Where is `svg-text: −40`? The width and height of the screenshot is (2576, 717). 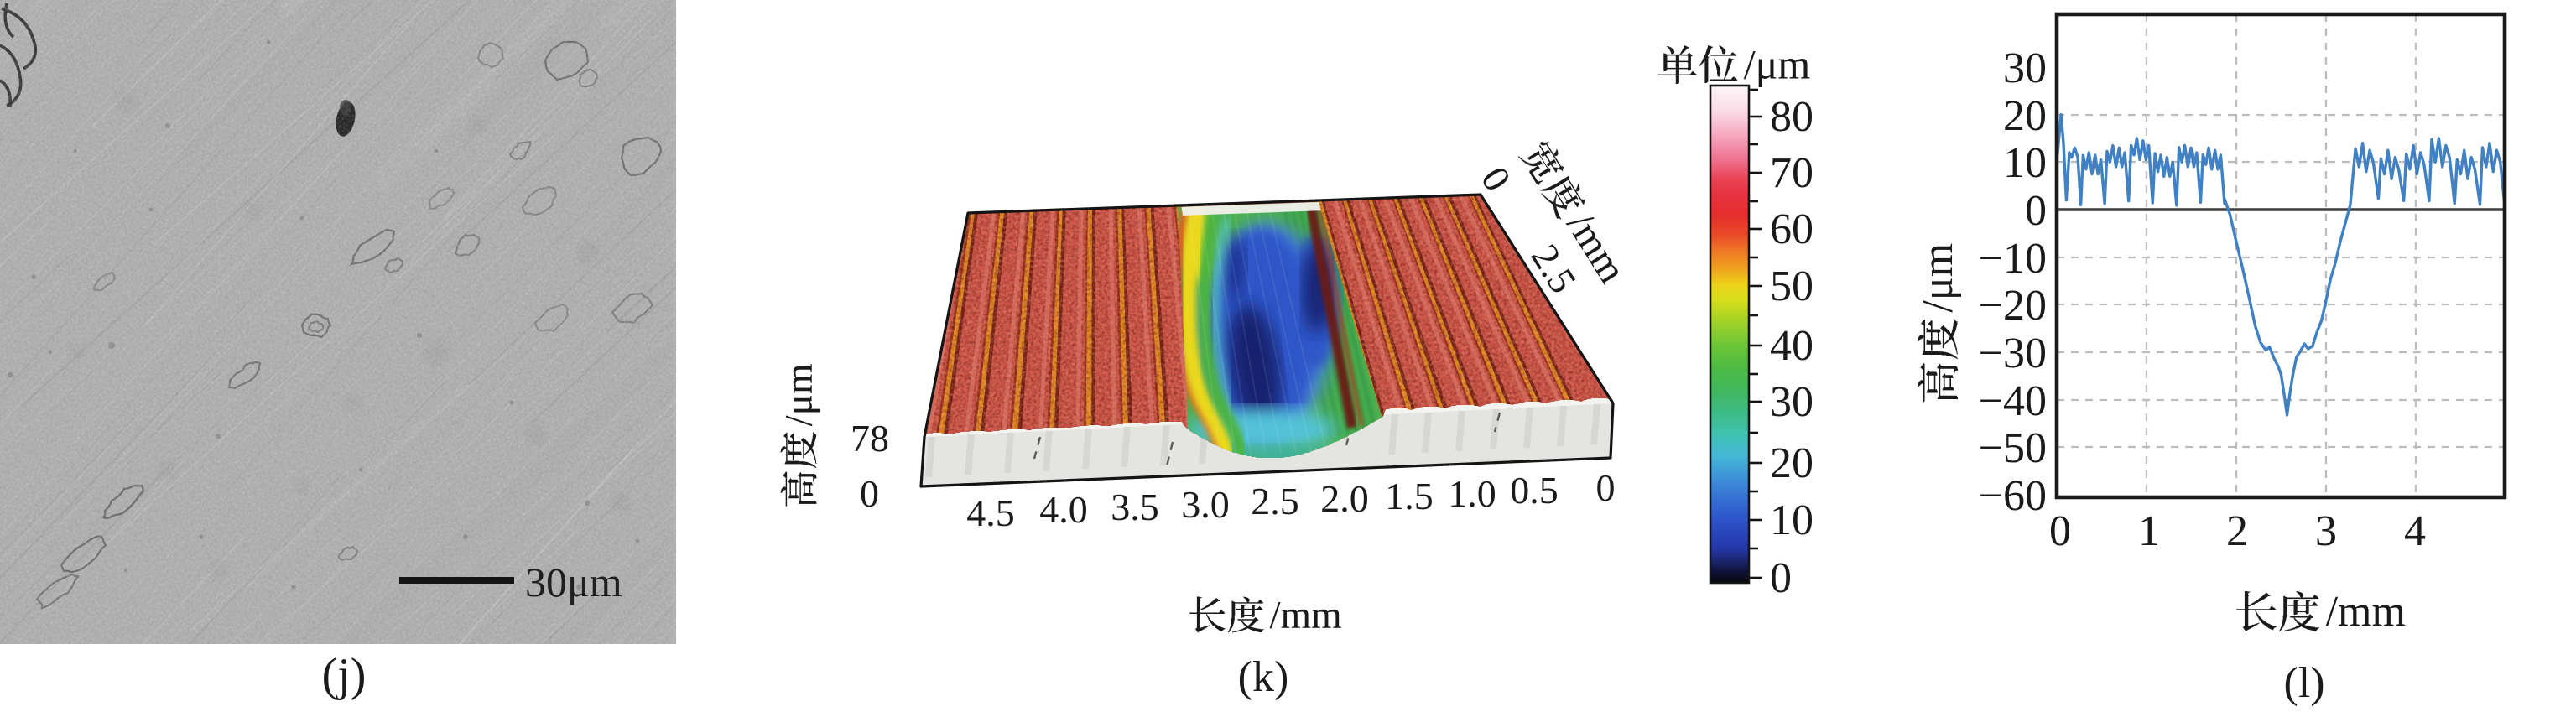
svg-text: −40 is located at coordinates (2013, 401).